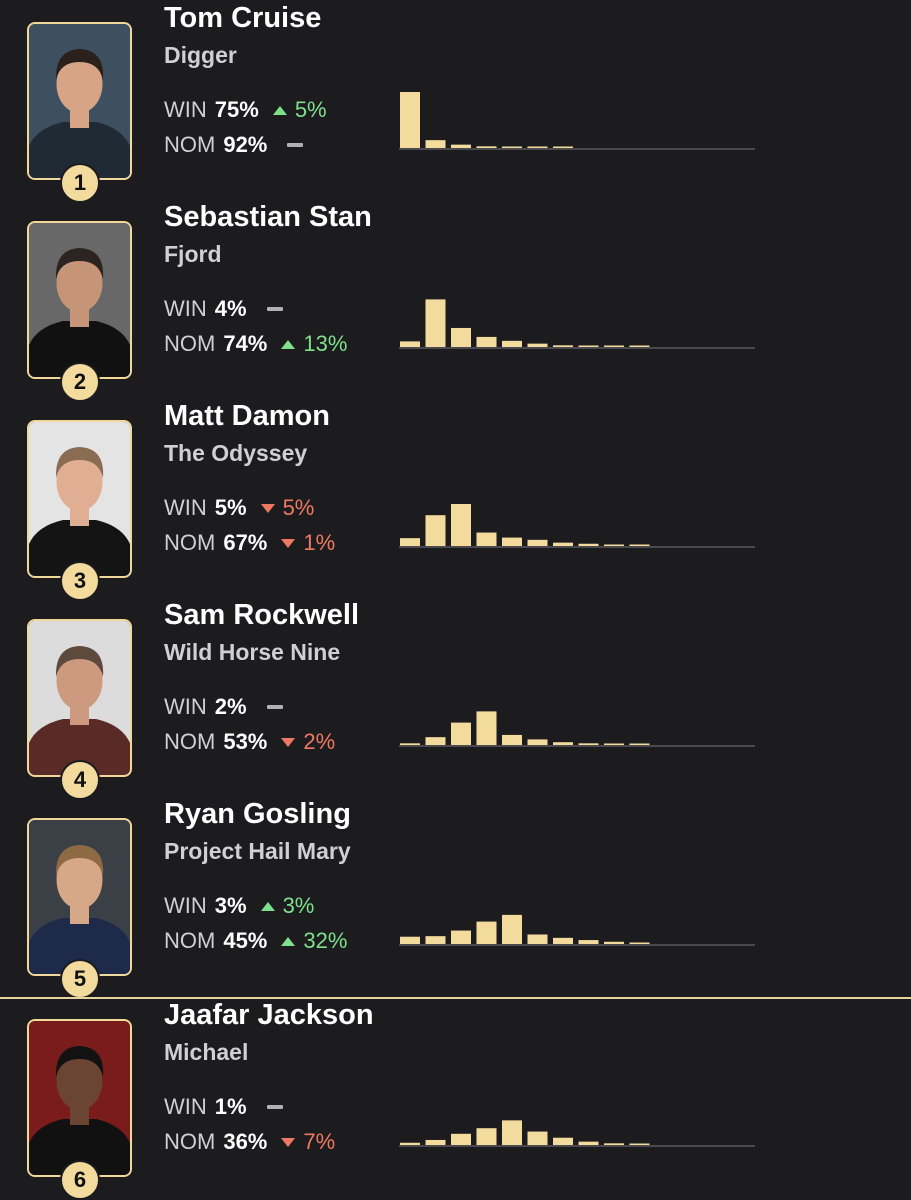 Image resolution: width=911 pixels, height=1200 pixels. Describe the element at coordinates (206, 1052) in the screenshot. I see `film-title: Michael` at that location.